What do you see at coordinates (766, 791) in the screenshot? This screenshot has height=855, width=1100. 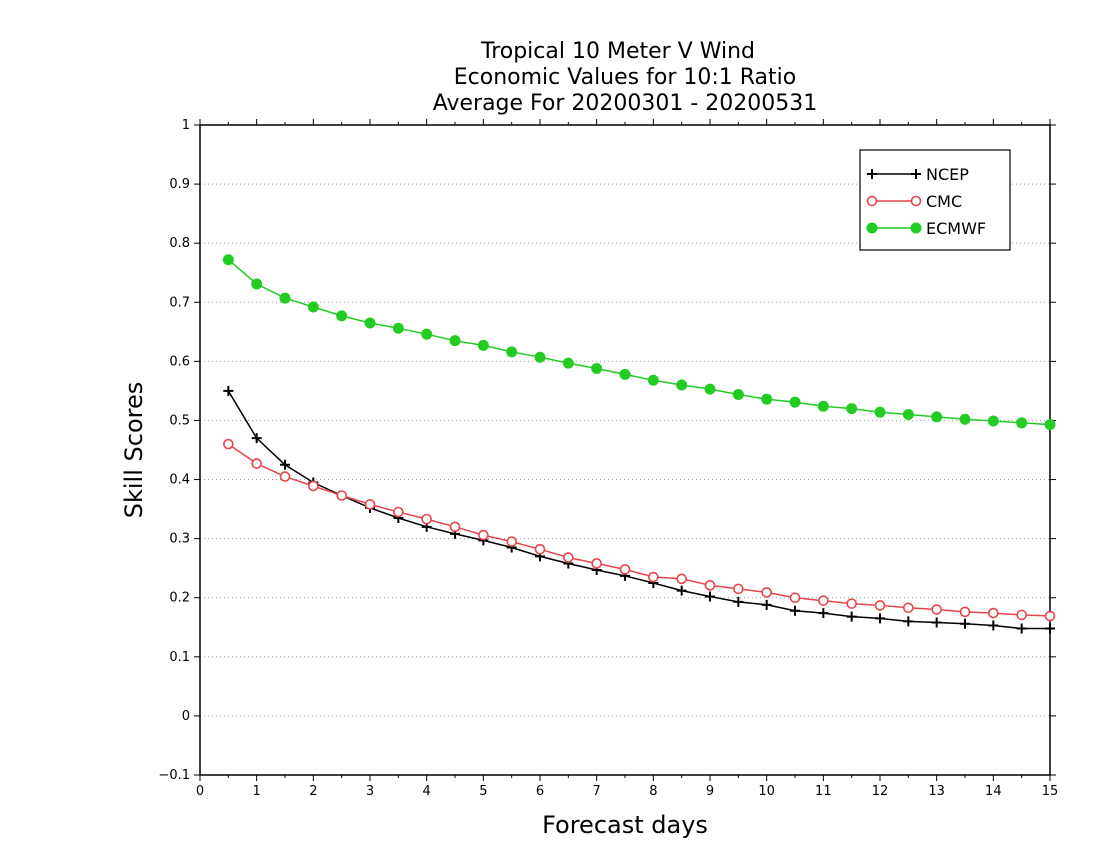 I see `x-tick-label: 10` at bounding box center [766, 791].